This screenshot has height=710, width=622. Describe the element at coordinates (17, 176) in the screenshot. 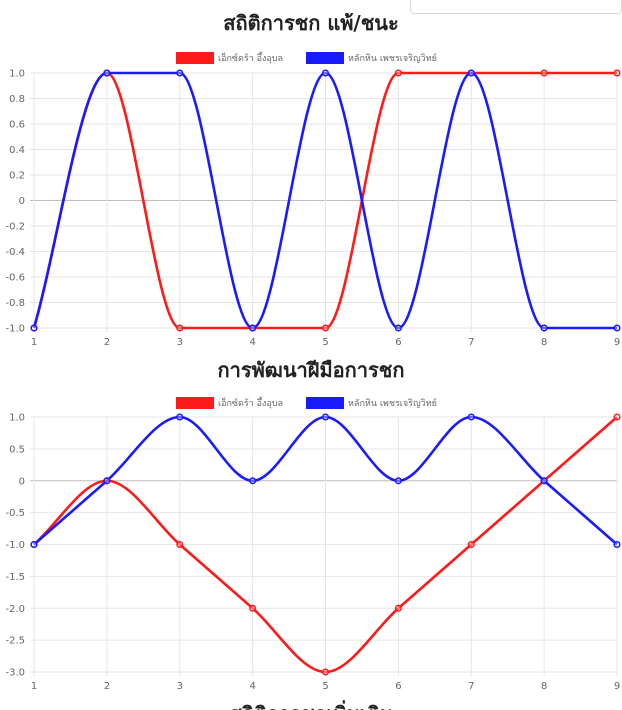

I see `y-tick-label: 0.2` at that location.